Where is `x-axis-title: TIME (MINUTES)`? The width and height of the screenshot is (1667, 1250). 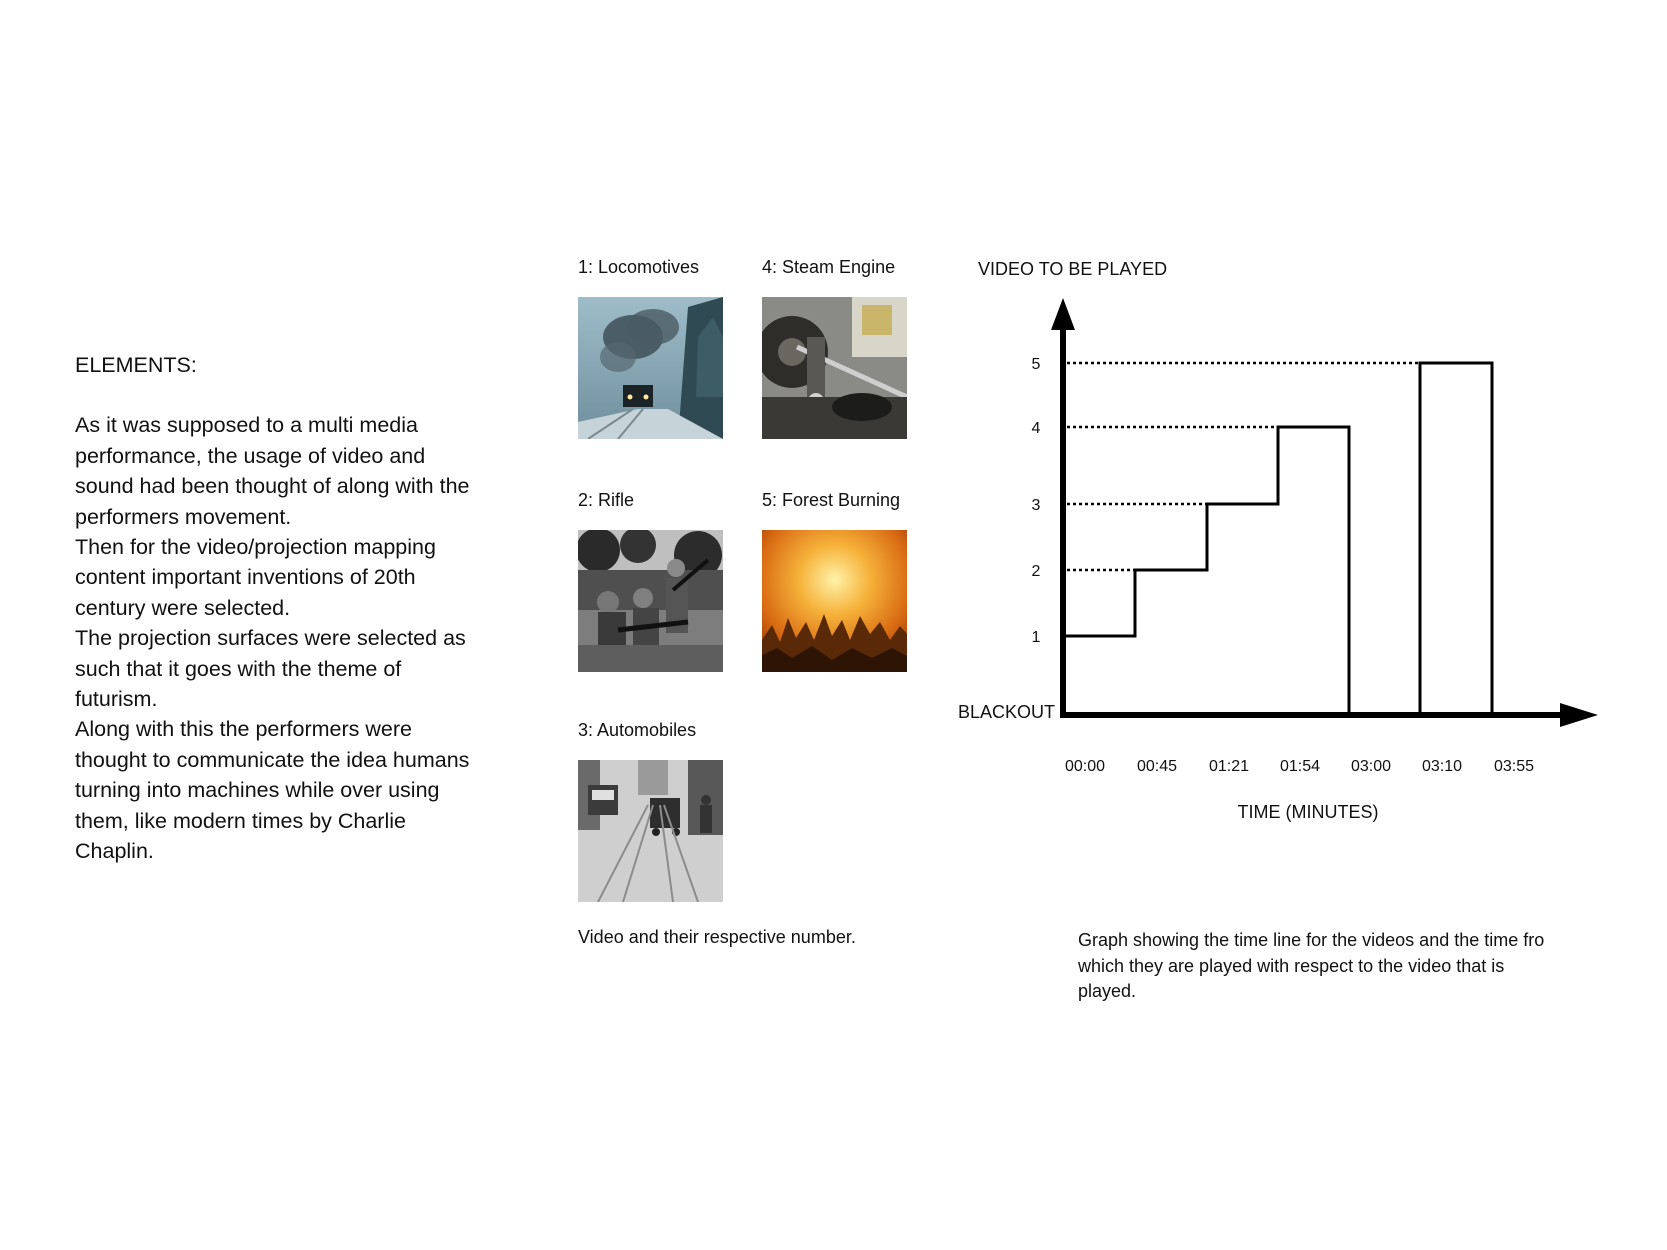
x-axis-title: TIME (MINUTES) is located at coordinates (1308, 812).